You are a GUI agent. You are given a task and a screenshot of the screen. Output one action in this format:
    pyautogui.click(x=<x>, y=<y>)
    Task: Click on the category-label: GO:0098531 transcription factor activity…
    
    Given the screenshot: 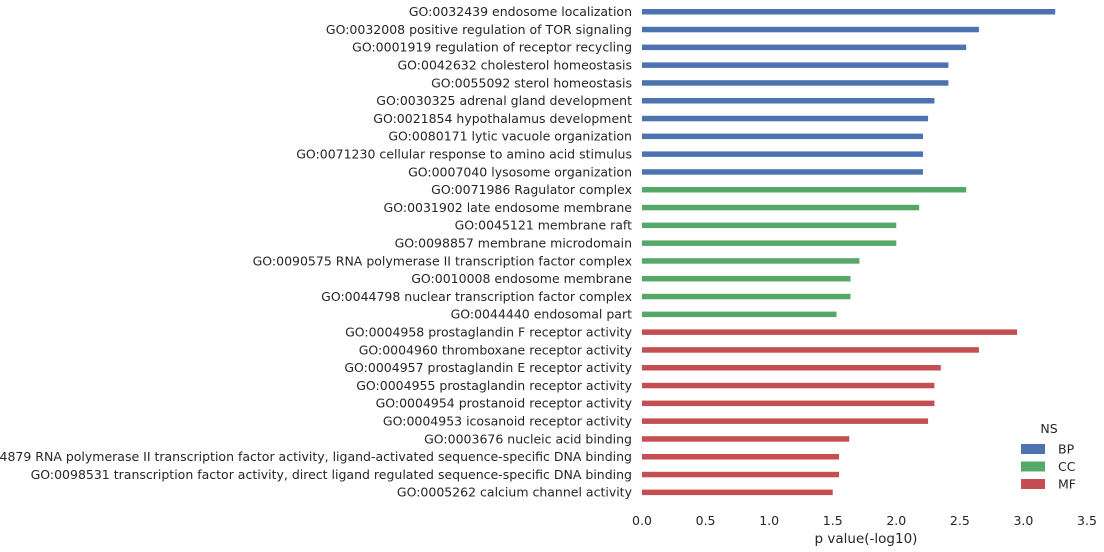 What is the action you would take?
    pyautogui.click(x=331, y=474)
    